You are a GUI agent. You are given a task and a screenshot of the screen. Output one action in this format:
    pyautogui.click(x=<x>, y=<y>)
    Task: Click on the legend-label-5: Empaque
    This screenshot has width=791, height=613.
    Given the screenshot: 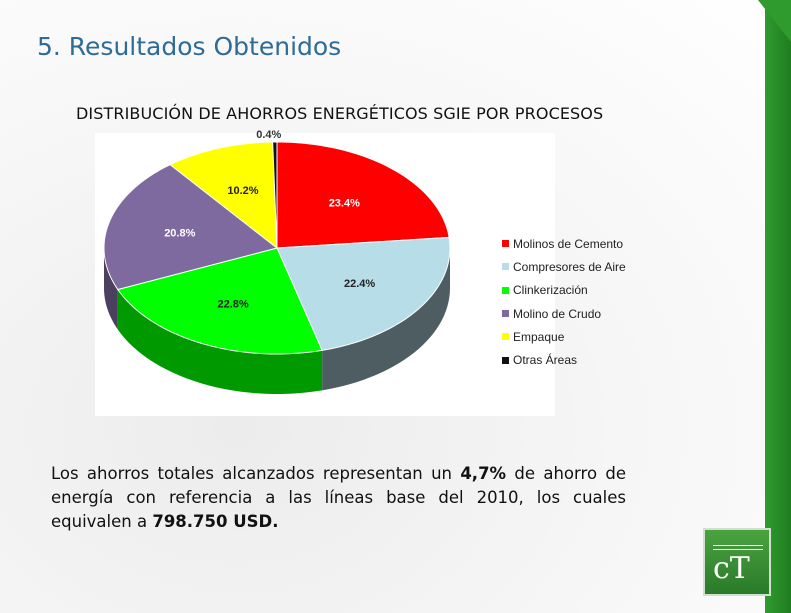 What is the action you would take?
    pyautogui.click(x=539, y=336)
    